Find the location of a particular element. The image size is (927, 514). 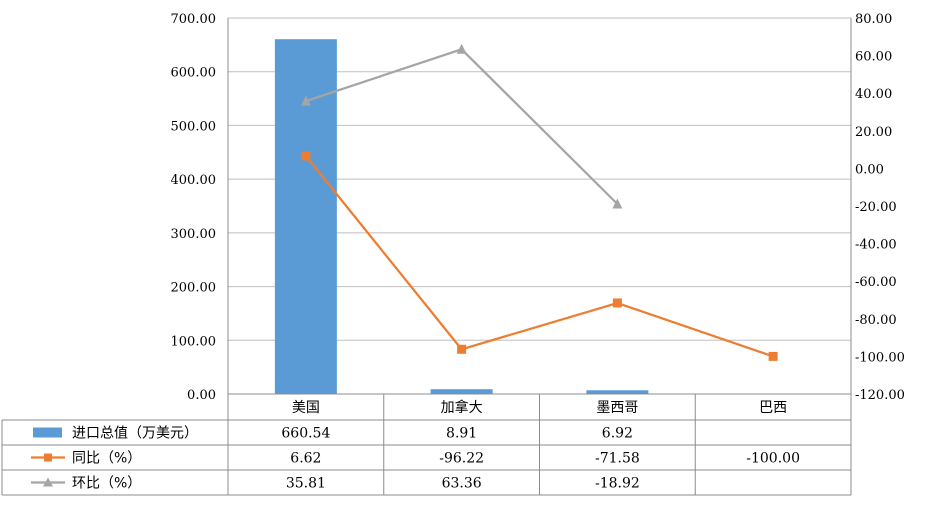

data-table-cell: 6.62 is located at coordinates (305, 459).